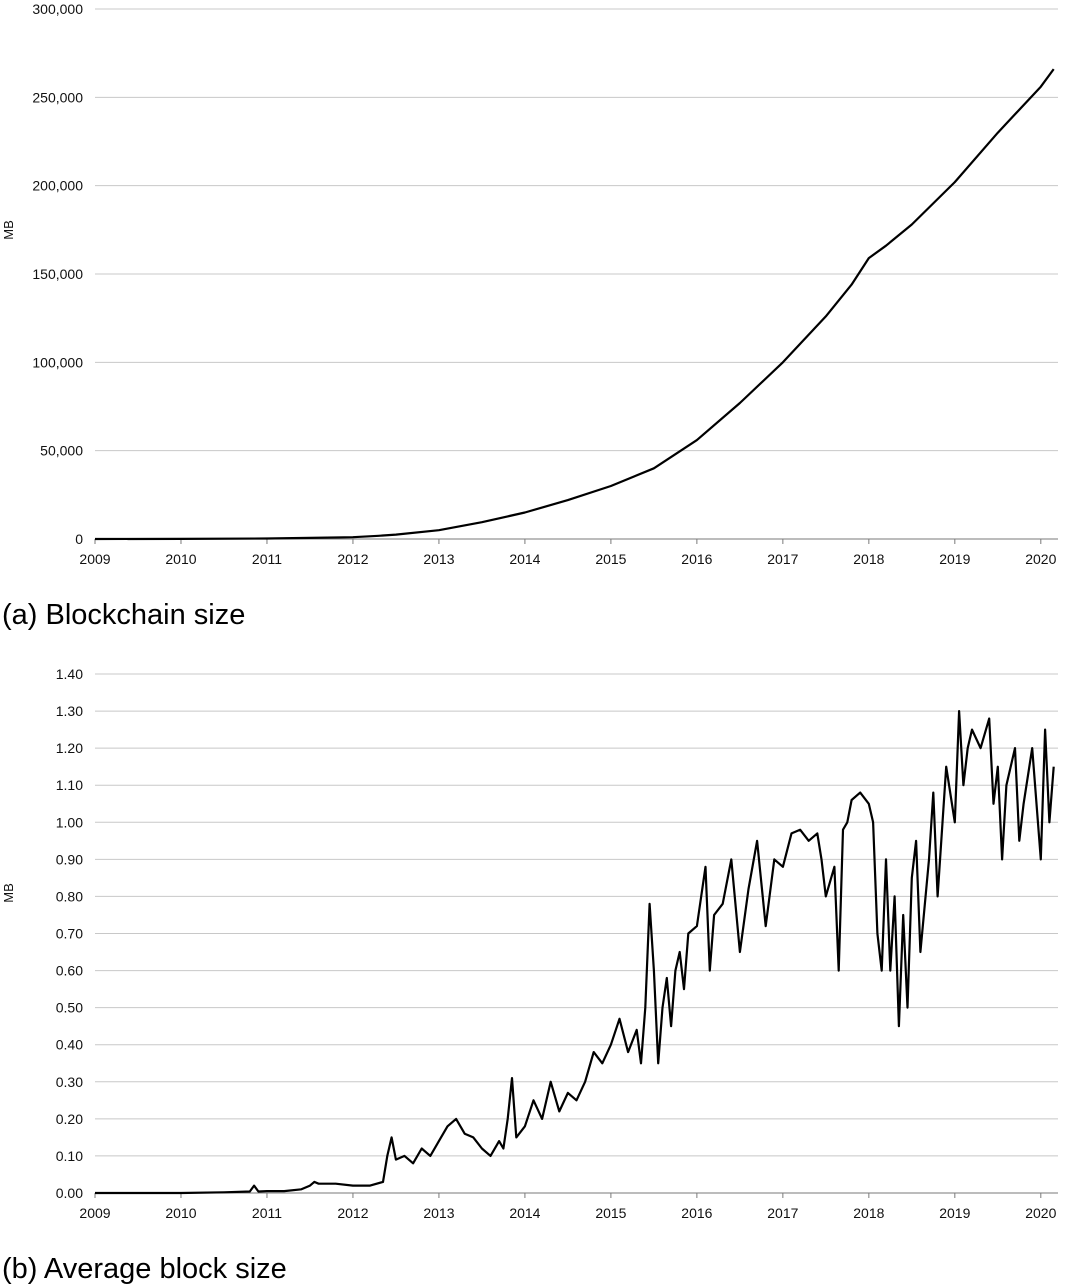 This screenshot has height=1286, width=1070. I want to click on y-tick-label: 200,000, so click(57, 186).